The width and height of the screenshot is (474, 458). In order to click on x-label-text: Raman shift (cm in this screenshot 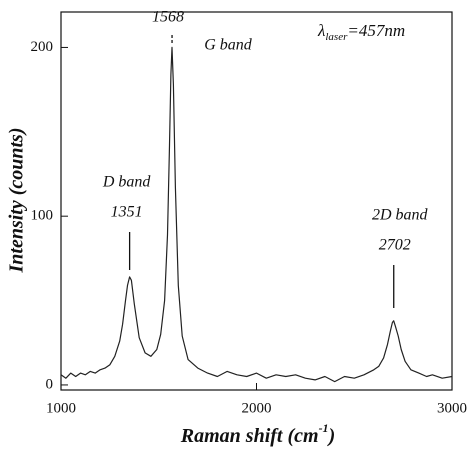, I will do `click(249, 436)`.